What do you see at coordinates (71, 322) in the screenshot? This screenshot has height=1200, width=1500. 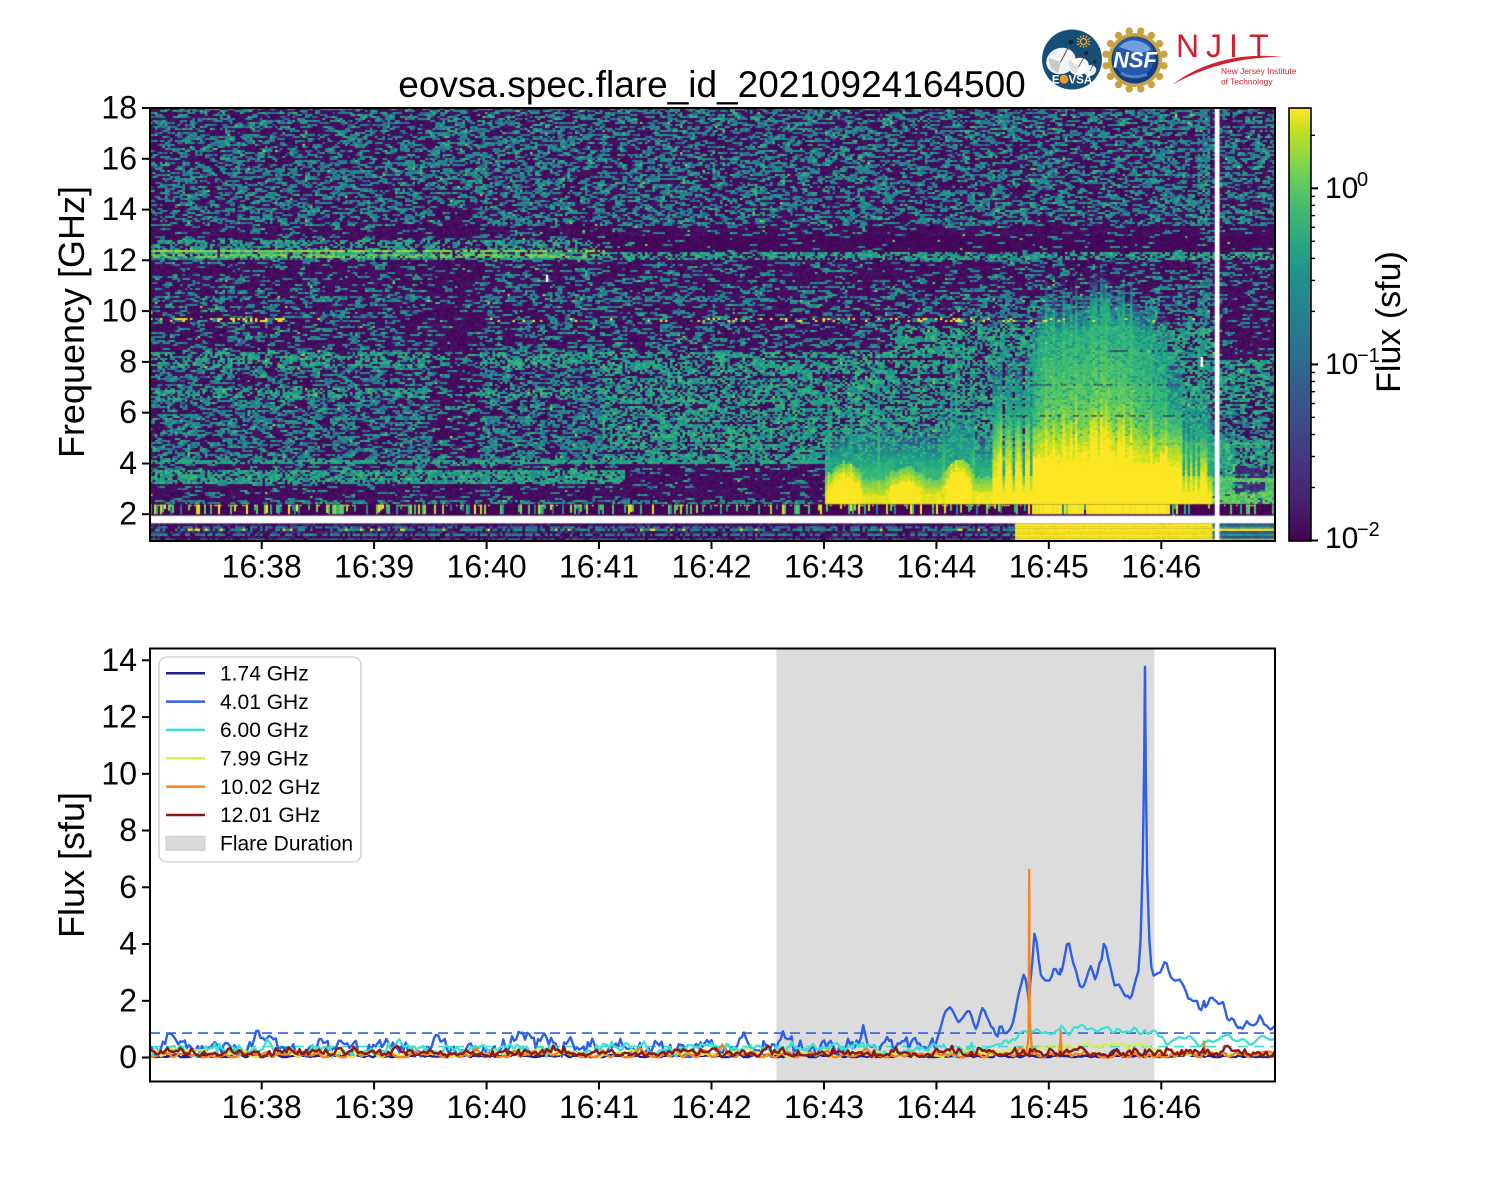 I see `svg-text: Frequency [GHz]` at bounding box center [71, 322].